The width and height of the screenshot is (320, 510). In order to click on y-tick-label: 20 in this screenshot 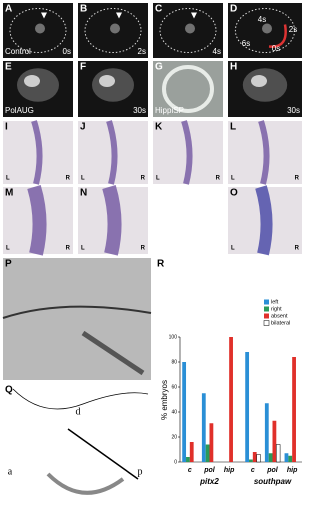, I will do `click(174, 437)`.